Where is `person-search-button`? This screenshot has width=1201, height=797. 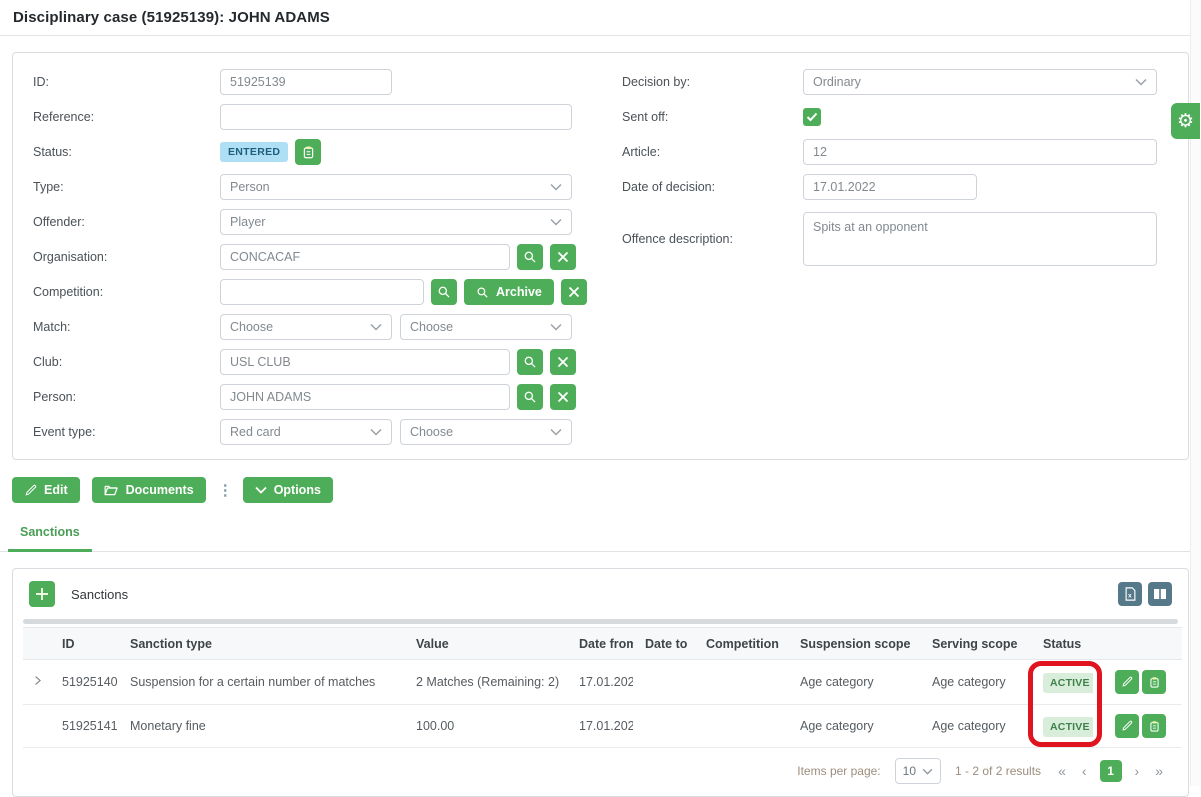 person-search-button is located at coordinates (530, 397).